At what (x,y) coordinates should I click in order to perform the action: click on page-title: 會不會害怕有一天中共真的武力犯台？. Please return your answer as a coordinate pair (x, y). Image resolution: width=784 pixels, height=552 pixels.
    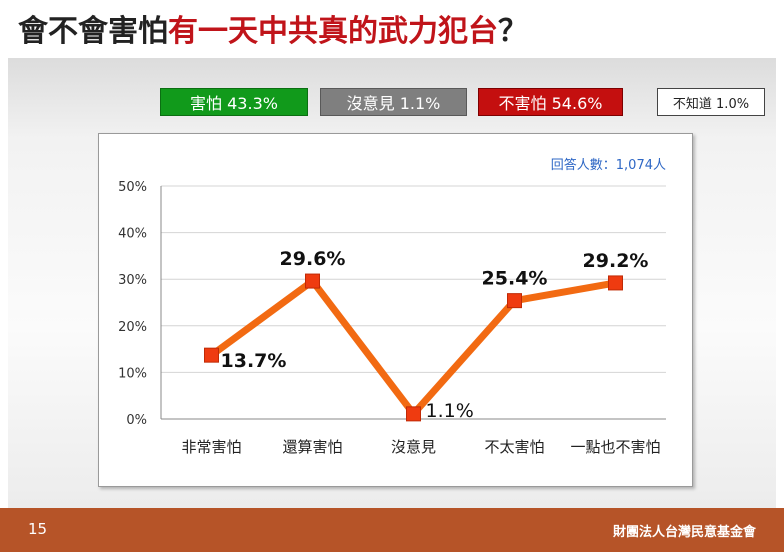
    Looking at the image, I should click on (273, 27).